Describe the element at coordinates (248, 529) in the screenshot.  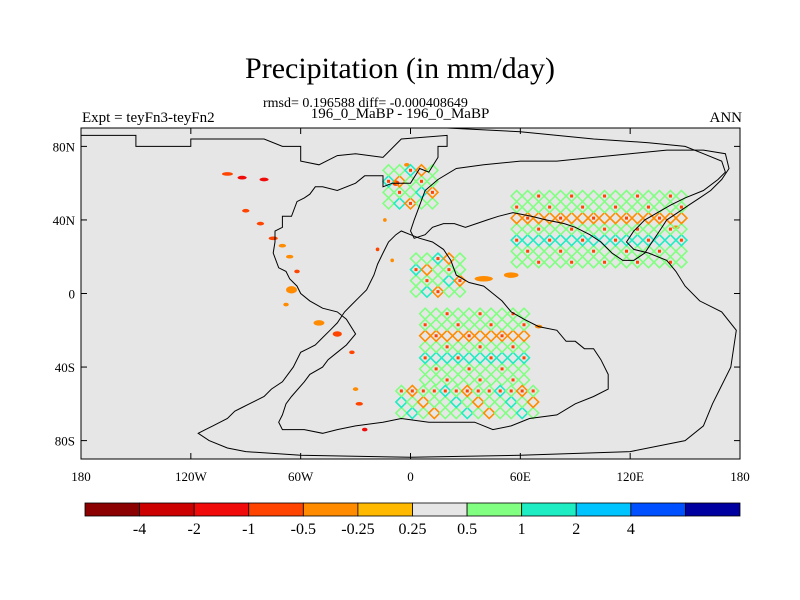
I see `colorbar-label: -1` at that location.